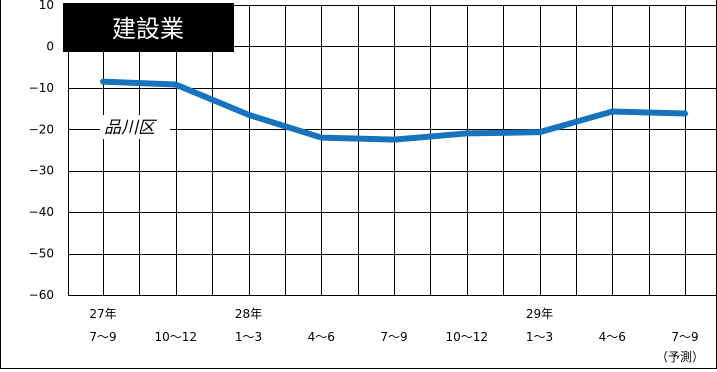  I want to click on y-axis-labels: 10 0 −10 −20 −30 −40 −50 −60, so click(41, 151).